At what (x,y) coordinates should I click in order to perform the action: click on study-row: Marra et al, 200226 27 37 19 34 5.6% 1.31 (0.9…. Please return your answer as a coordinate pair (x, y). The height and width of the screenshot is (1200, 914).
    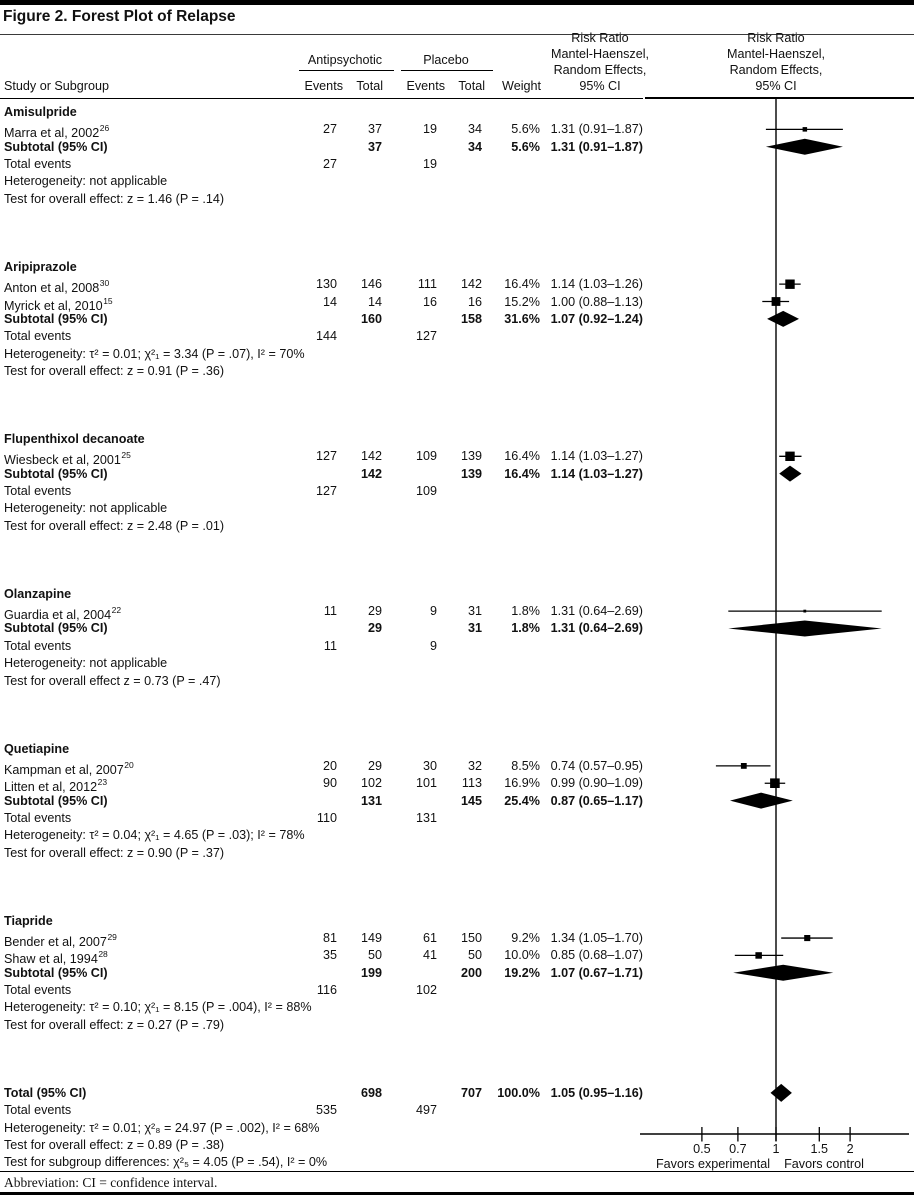
    Looking at the image, I should click on (457, 130).